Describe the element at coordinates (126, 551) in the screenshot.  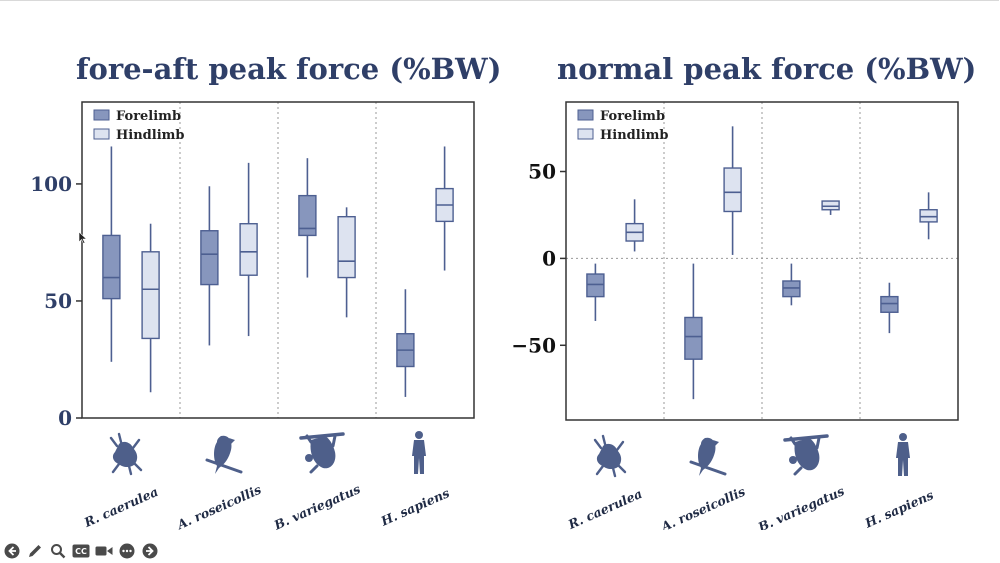
I see `more-icon` at that location.